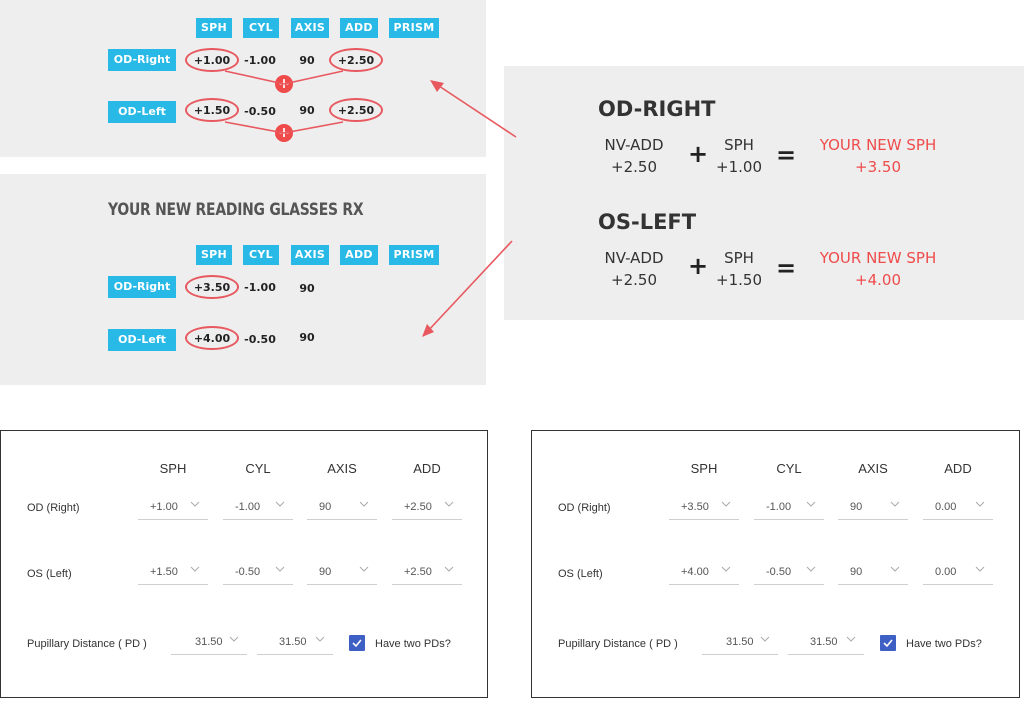 This screenshot has width=1024, height=708. I want to click on os-add-select: +2.50, so click(427, 575).